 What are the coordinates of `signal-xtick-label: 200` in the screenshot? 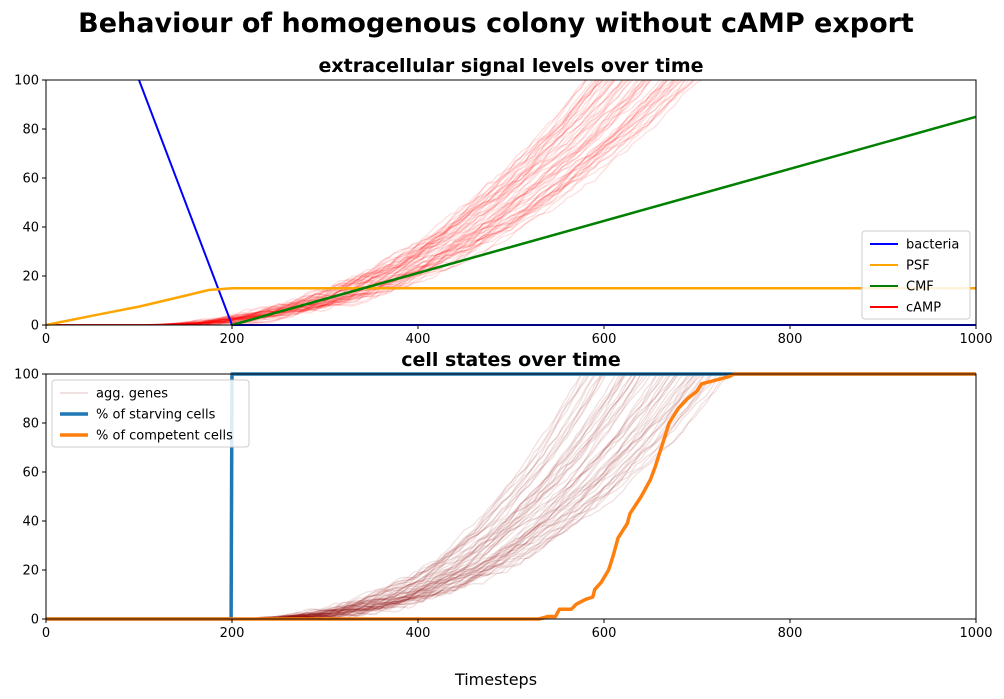 It's located at (232, 339).